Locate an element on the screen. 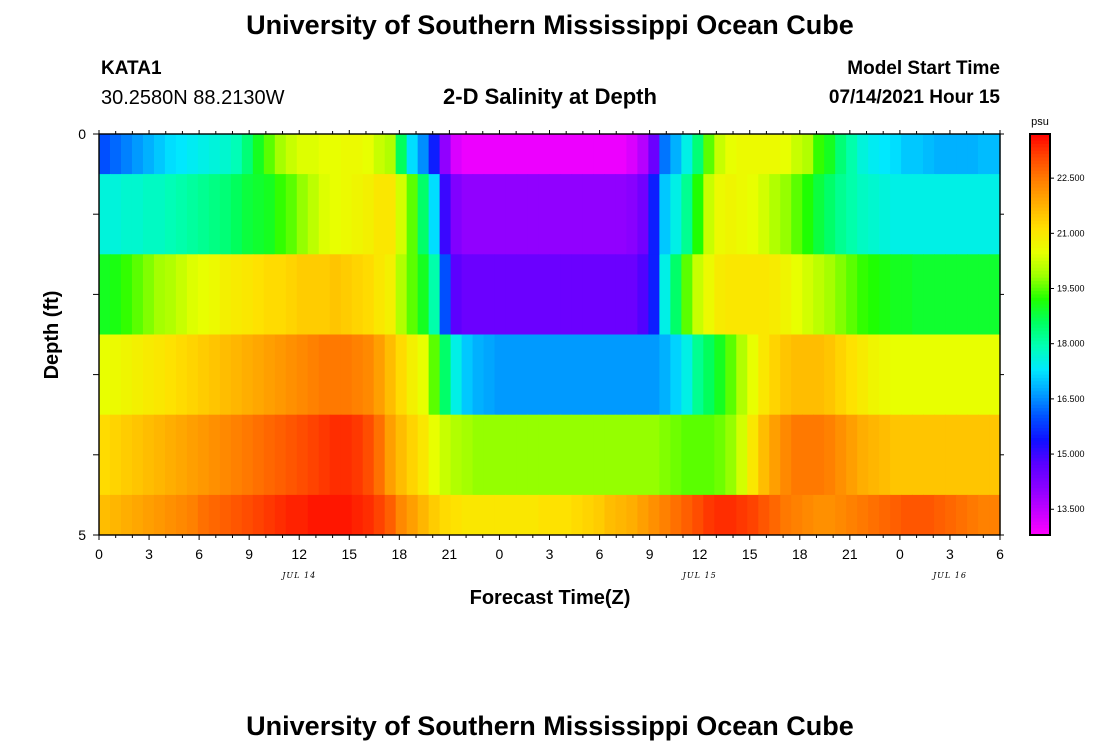  station-coords: 30.2580N 88.2130W is located at coordinates (193, 98).